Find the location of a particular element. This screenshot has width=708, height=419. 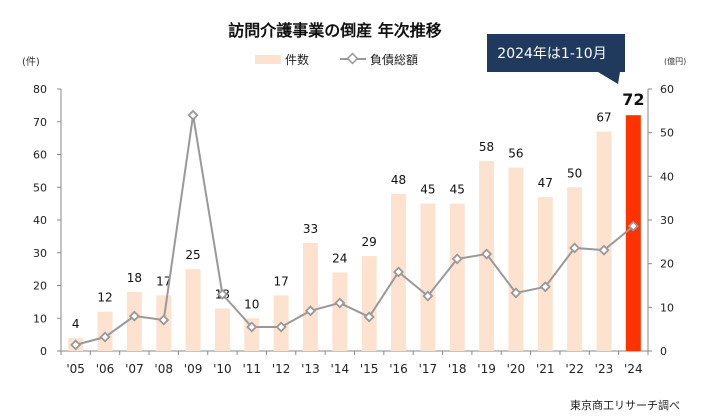

bar-value-label: 33 is located at coordinates (310, 229).